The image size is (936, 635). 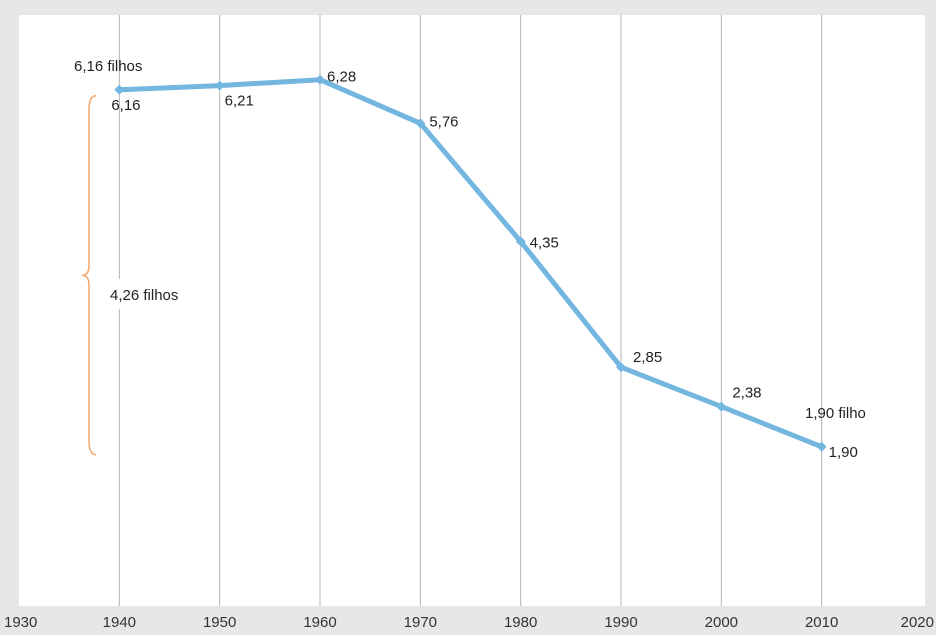 I want to click on x-tick-label-2010: 2010, so click(x=821, y=622).